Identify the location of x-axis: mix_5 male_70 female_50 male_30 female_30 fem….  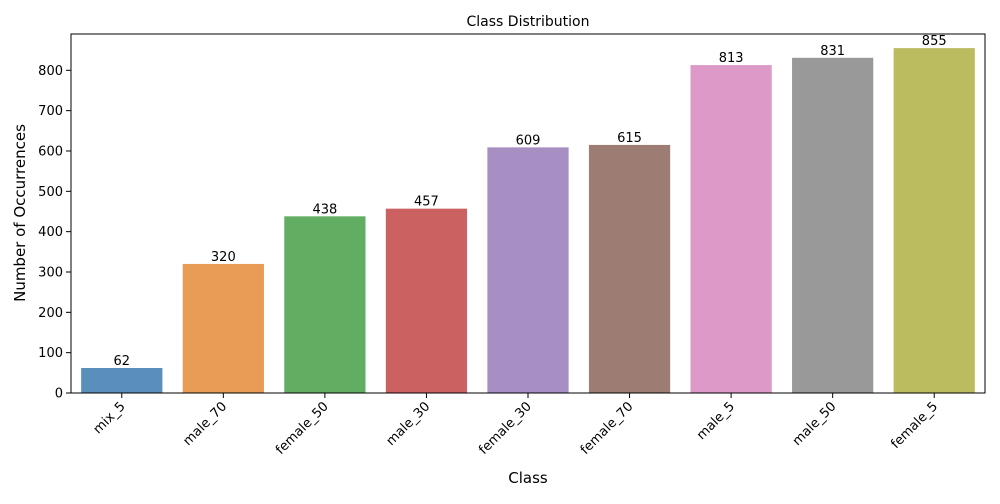
(516, 425).